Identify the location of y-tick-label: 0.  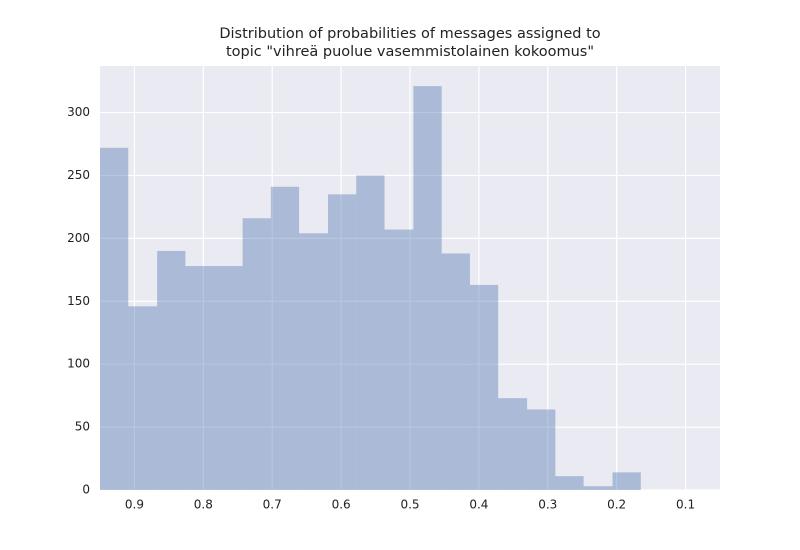
(86, 490).